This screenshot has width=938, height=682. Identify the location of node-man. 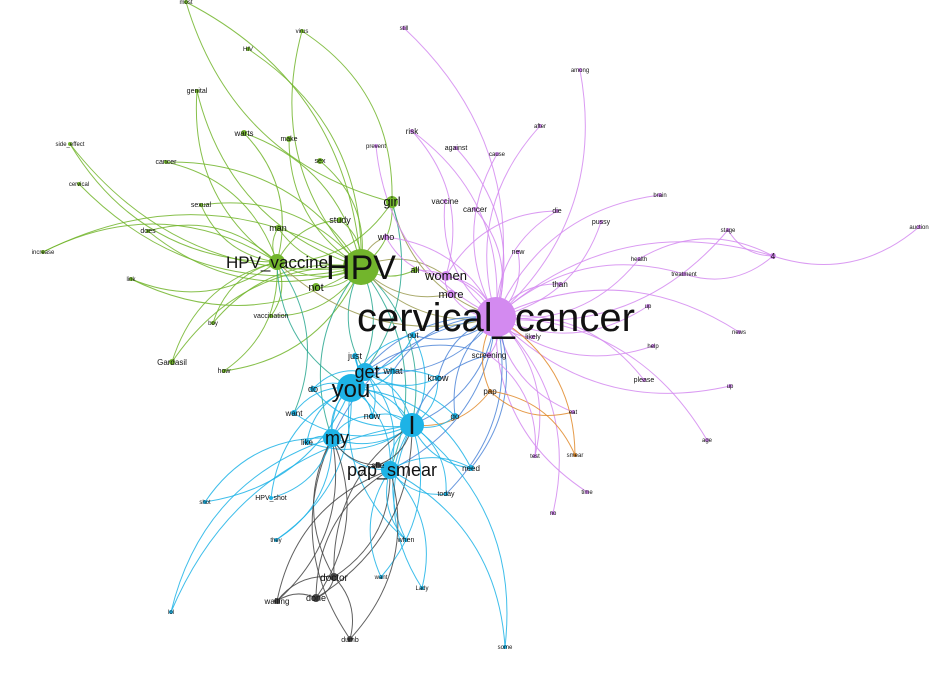
(278, 228).